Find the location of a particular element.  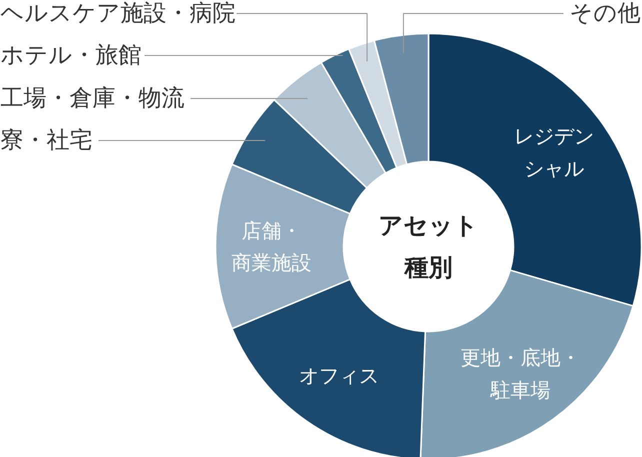

slice-label: 工場・倉庫・物流 is located at coordinates (92, 99).